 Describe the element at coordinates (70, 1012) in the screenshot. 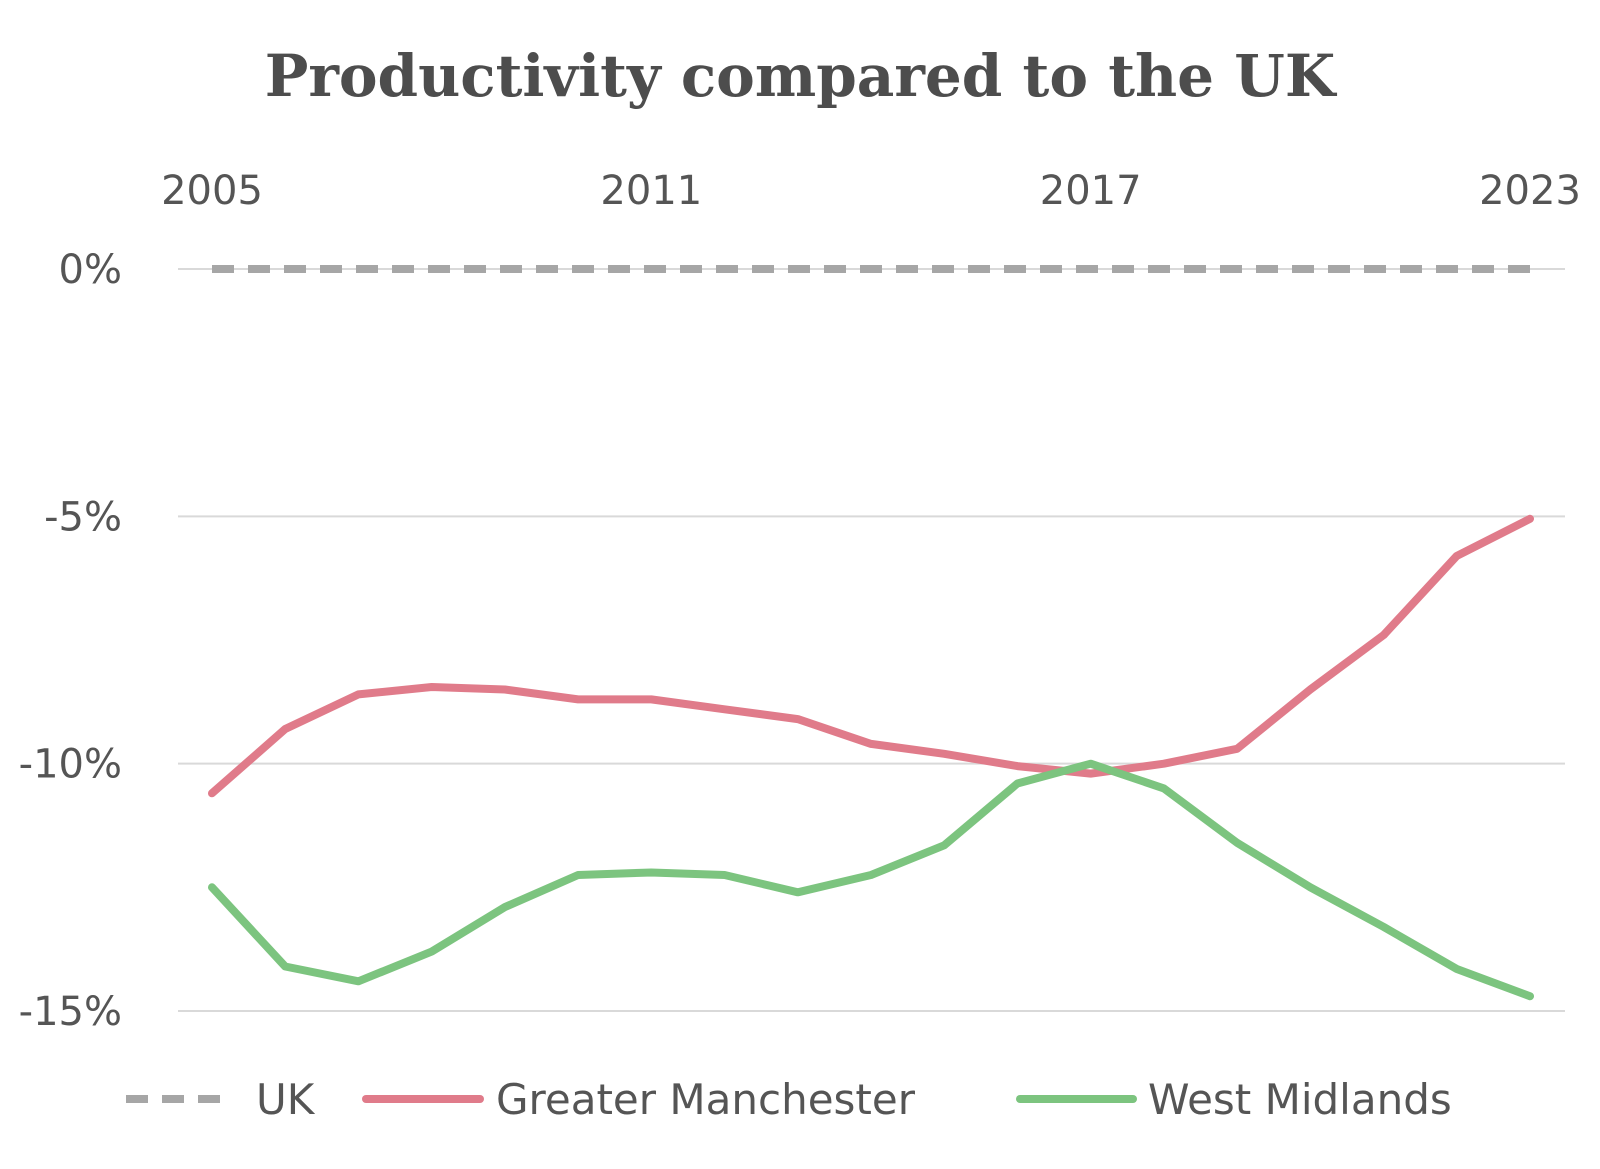

I see `y-tick-label: -15%` at that location.